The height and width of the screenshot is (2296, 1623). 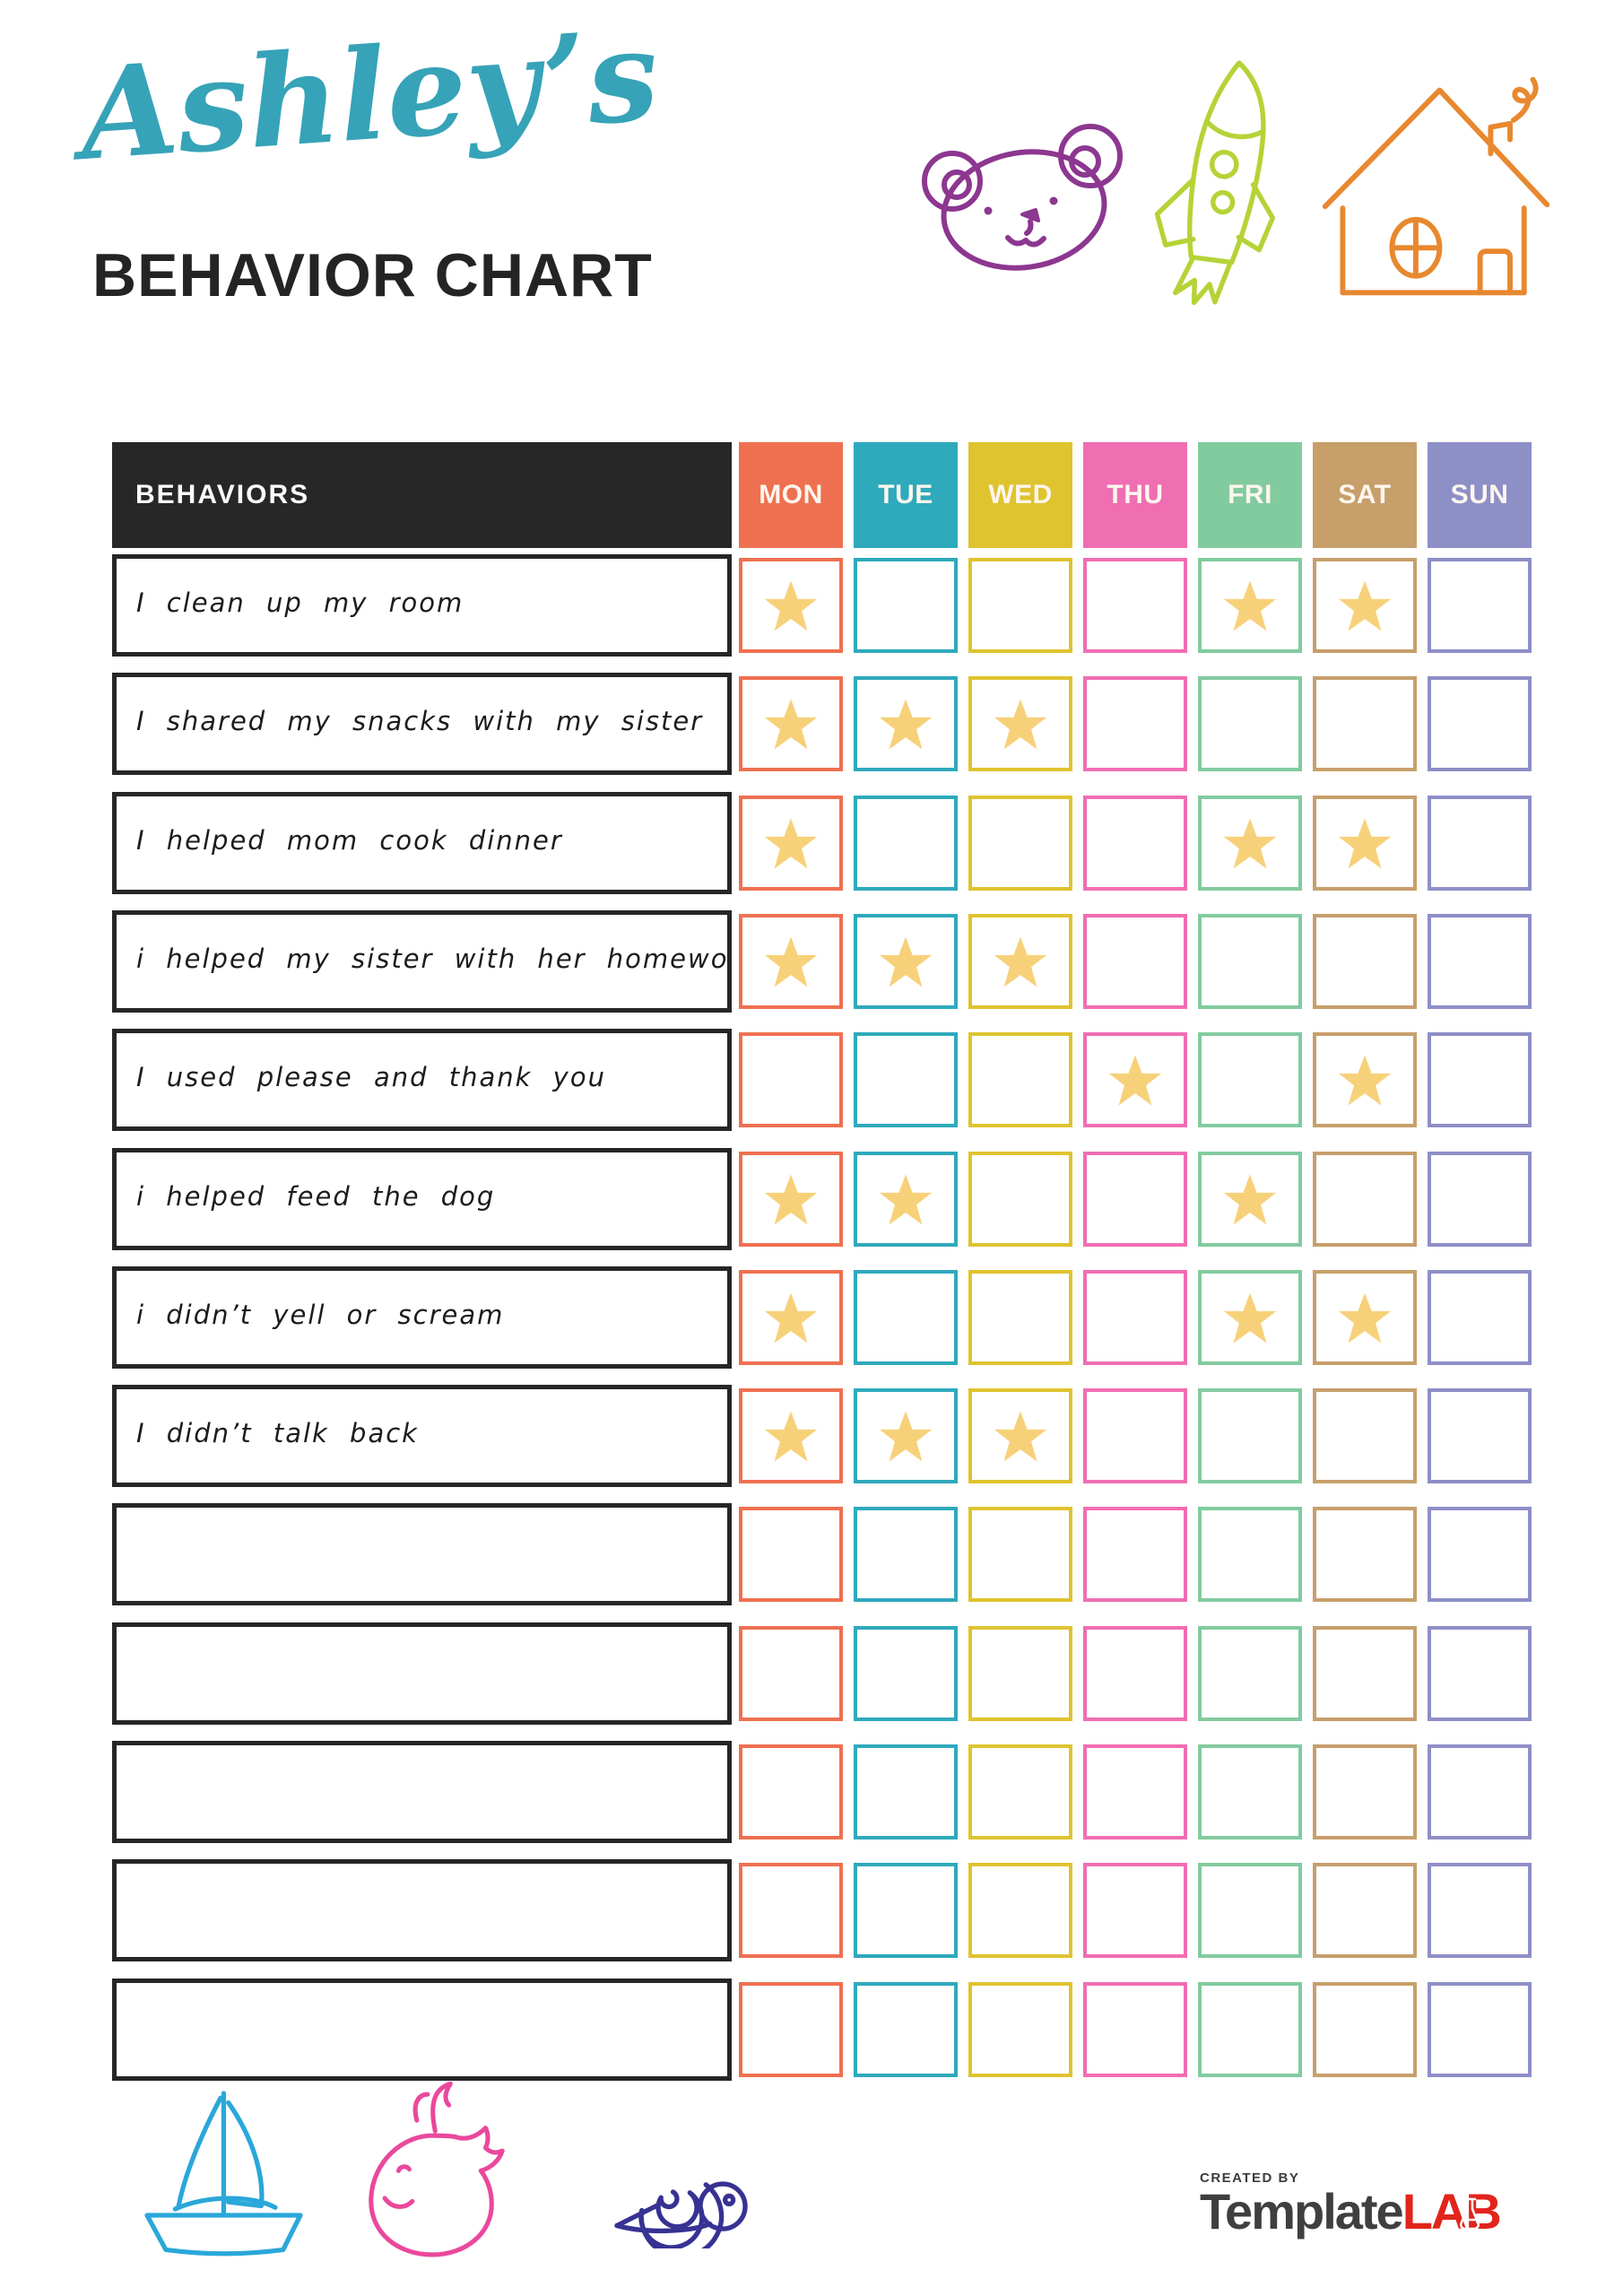 I want to click on behavior-row: I shared my snacks with my sister, so click(x=822, y=724).